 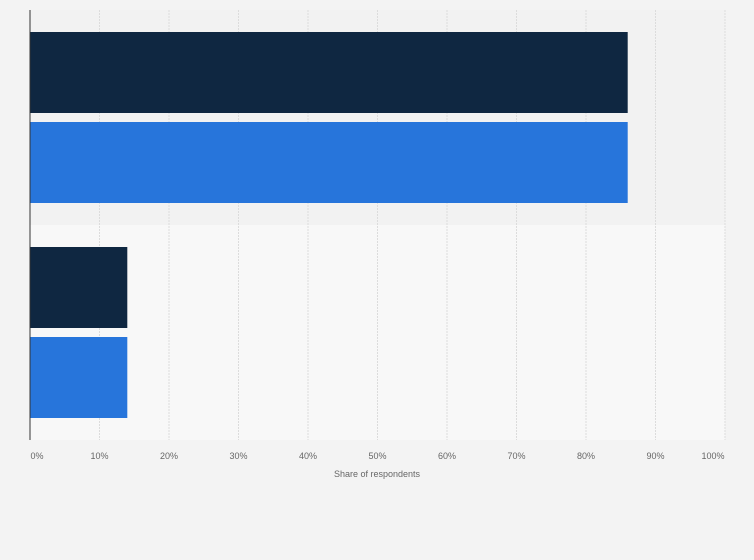 What do you see at coordinates (238, 456) in the screenshot?
I see `x-tick-label: 30%` at bounding box center [238, 456].